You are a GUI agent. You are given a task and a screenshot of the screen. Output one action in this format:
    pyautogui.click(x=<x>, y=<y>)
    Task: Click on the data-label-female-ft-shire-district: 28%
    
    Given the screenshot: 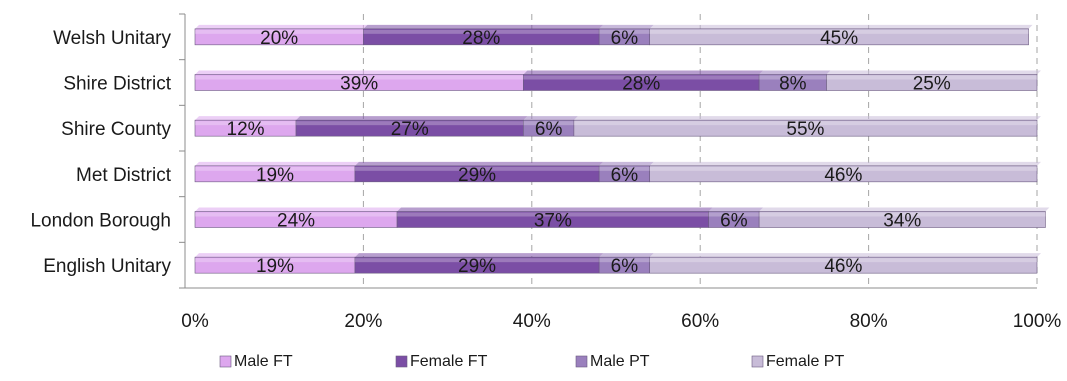 What is the action you would take?
    pyautogui.click(x=641, y=84)
    